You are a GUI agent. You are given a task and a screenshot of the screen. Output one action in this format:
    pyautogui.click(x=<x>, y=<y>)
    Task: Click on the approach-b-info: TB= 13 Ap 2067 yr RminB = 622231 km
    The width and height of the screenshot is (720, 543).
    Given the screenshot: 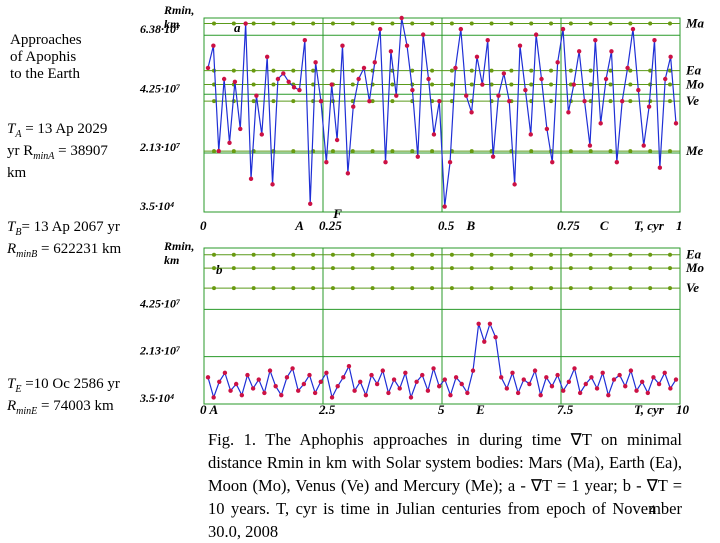 What is the action you would take?
    pyautogui.click(x=64, y=241)
    